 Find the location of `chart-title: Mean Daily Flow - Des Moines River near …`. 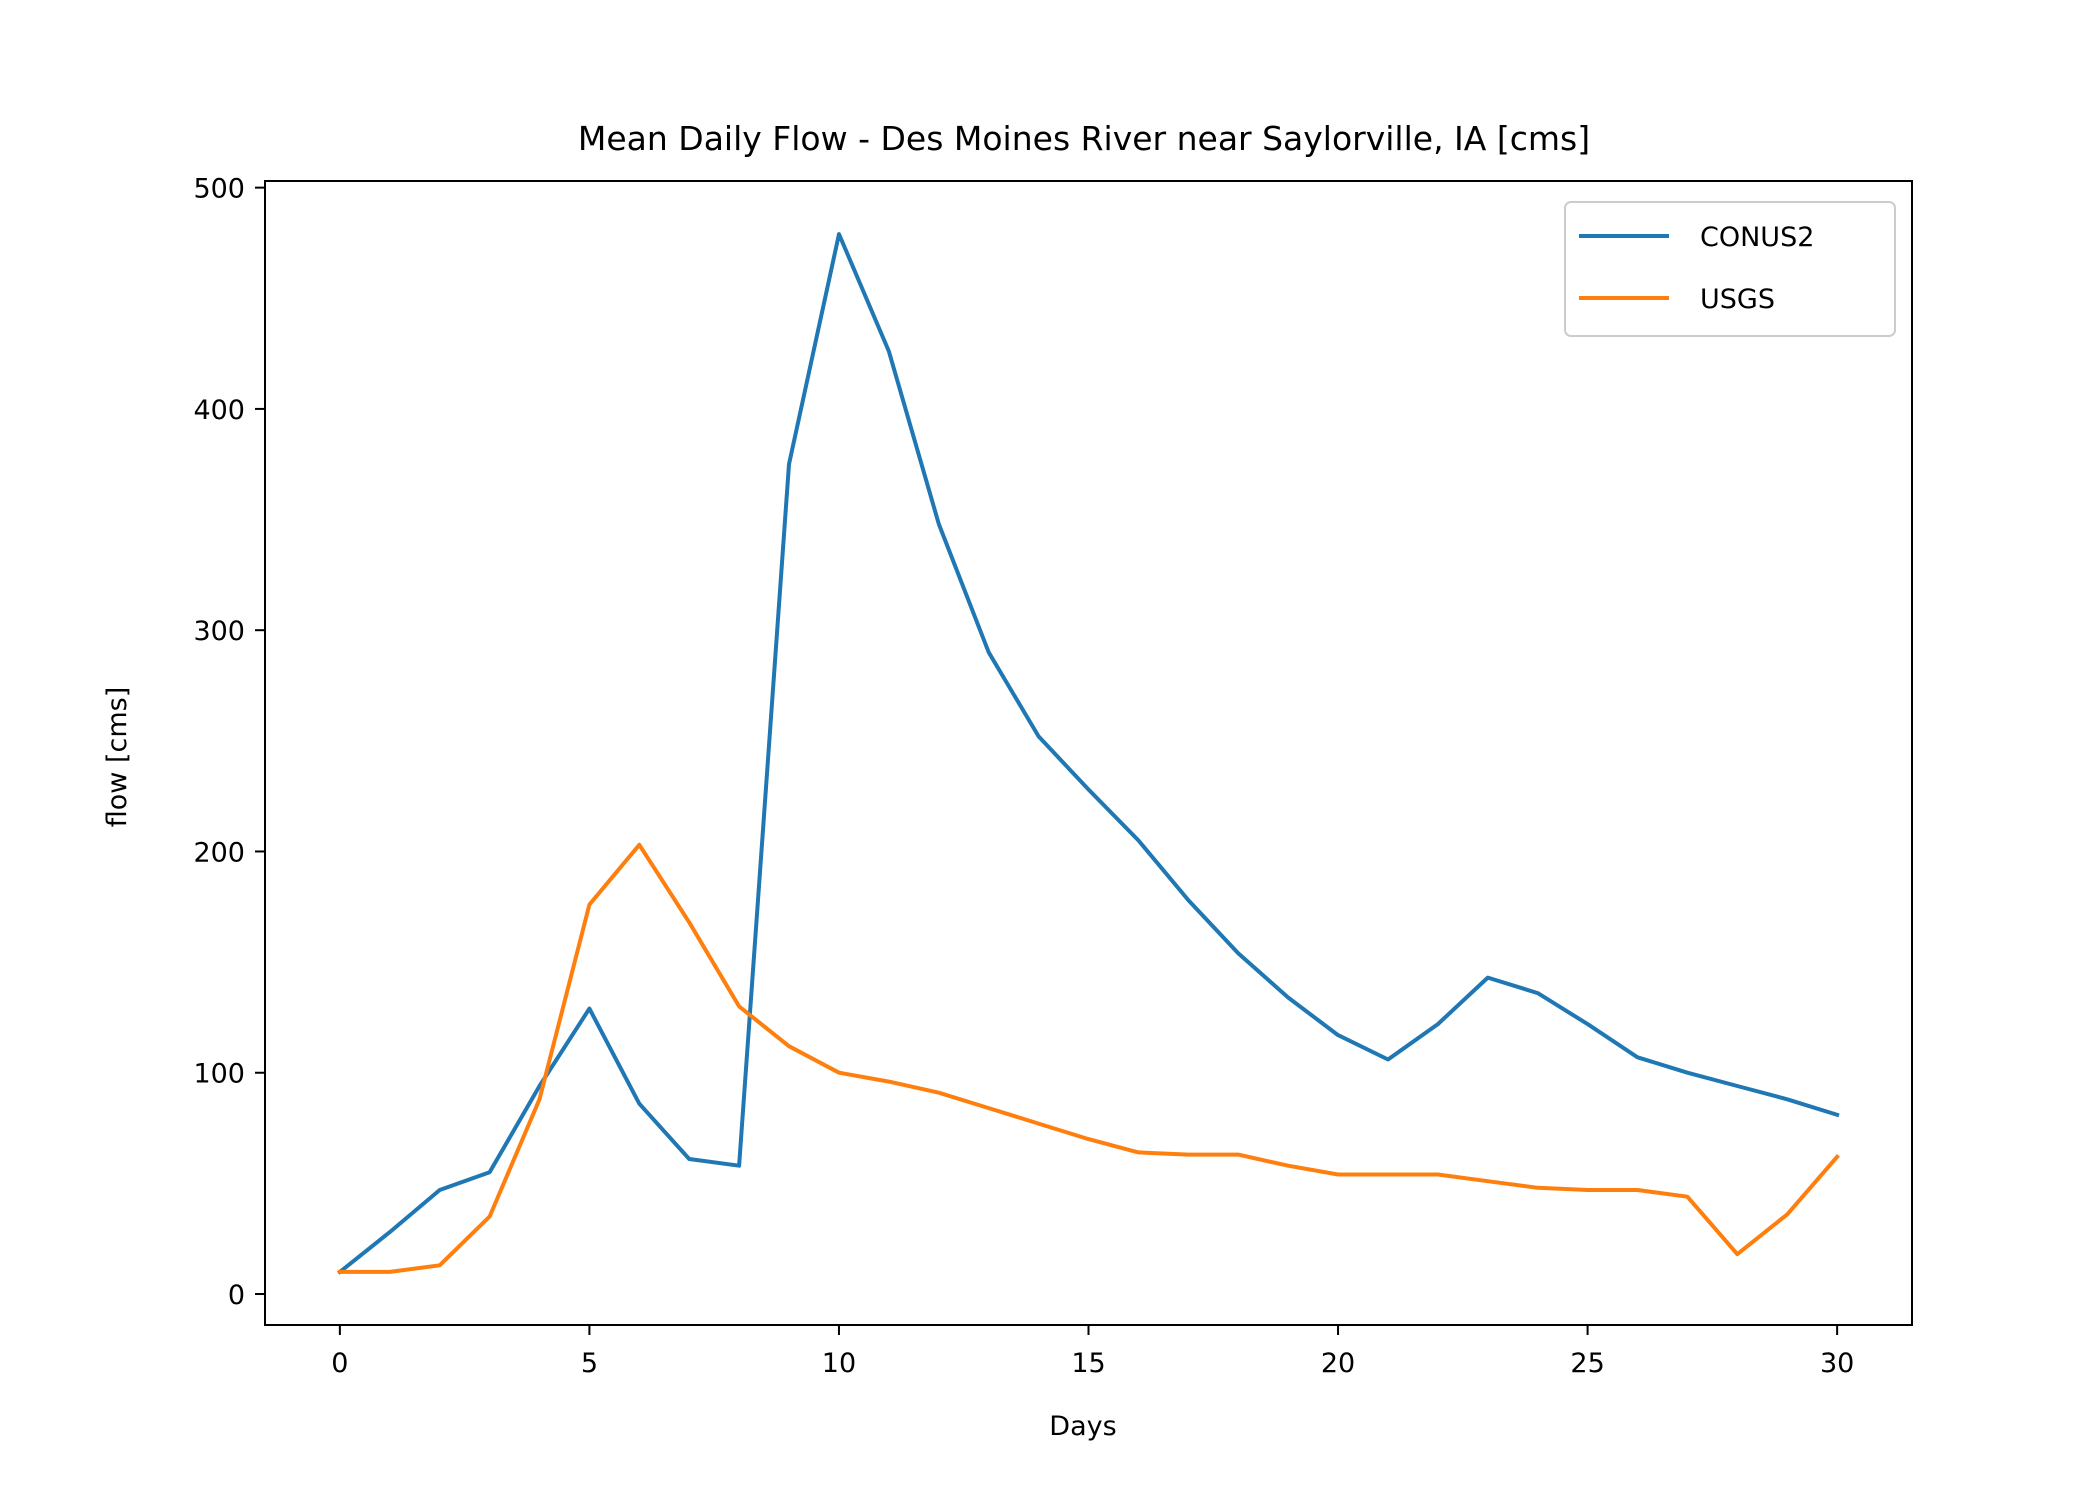

chart-title: Mean Daily Flow - Des Moines River near … is located at coordinates (1084, 138).